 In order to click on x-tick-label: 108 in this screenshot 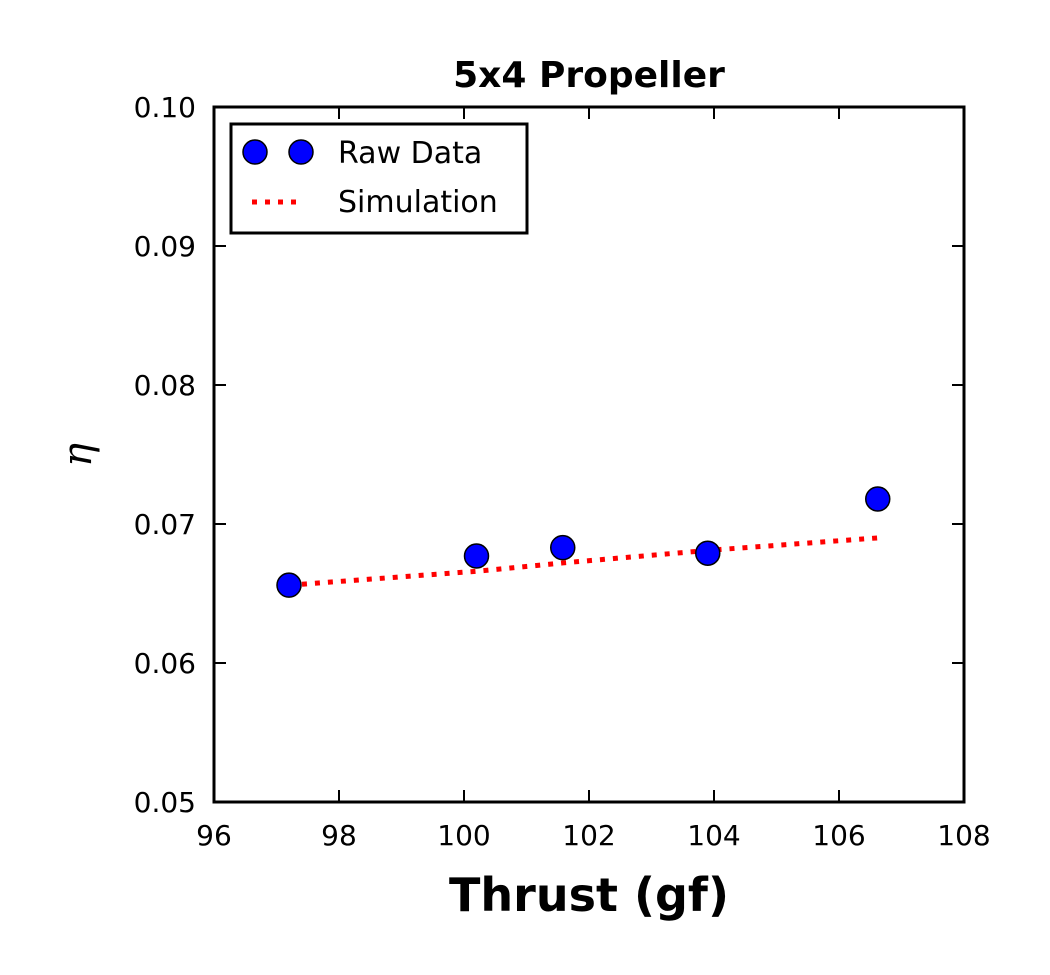, I will do `click(963, 835)`.